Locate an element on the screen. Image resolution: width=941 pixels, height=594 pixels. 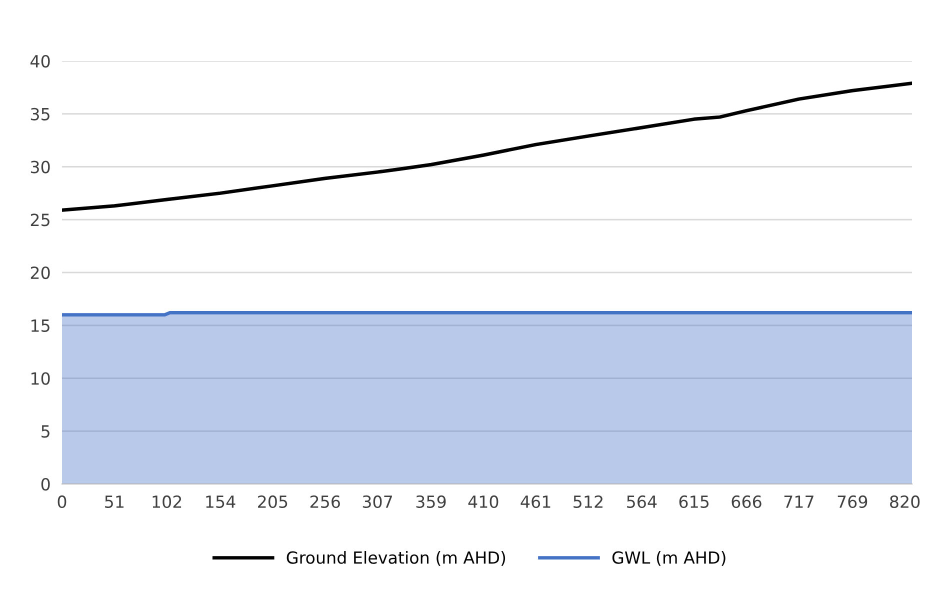
x-tick-label: 615 is located at coordinates (694, 501).